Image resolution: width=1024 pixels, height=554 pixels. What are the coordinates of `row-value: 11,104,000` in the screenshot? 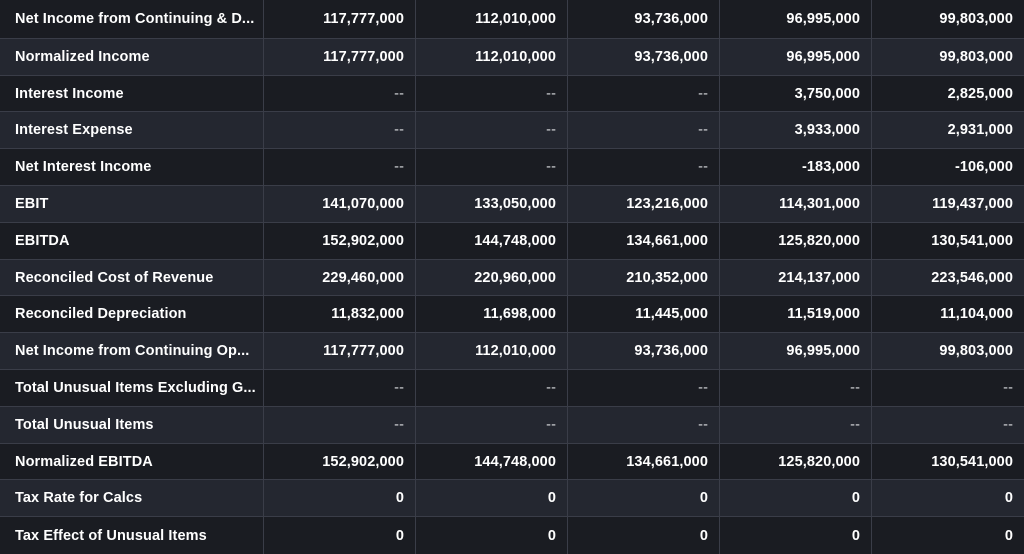 It's located at (976, 314).